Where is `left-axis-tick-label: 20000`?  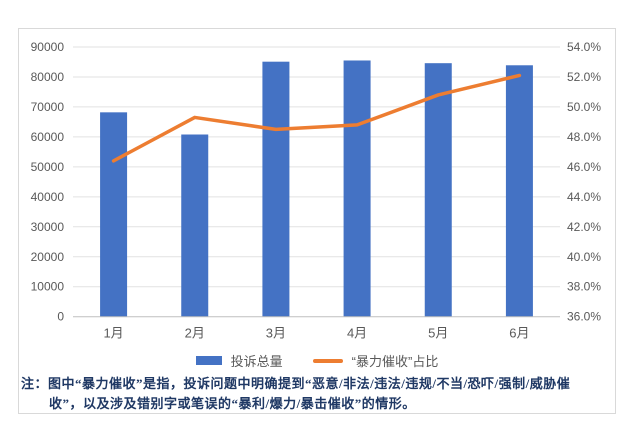 left-axis-tick-label: 20000 is located at coordinates (48, 257).